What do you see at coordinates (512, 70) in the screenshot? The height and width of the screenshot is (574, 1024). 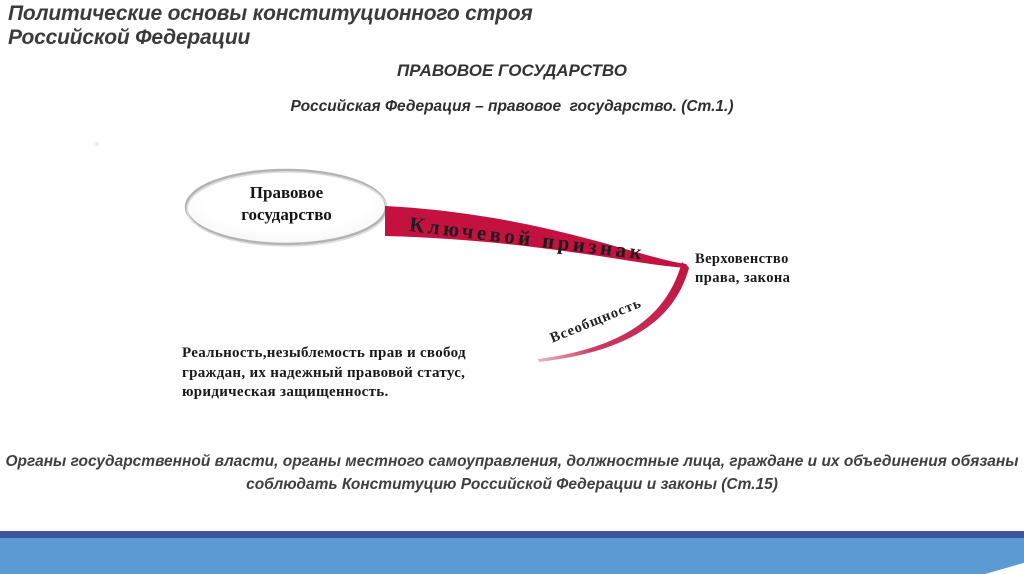 I see `section-heading: ПРАВОВОЕ ГОСУДАРСТВО` at bounding box center [512, 70].